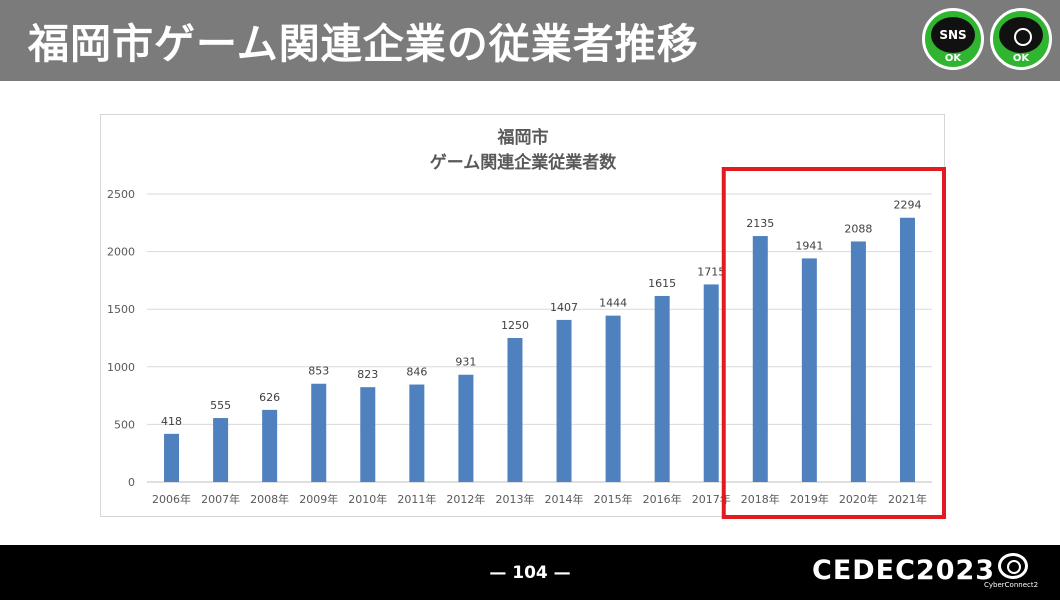  I want to click on data-label: 2294, so click(907, 205).